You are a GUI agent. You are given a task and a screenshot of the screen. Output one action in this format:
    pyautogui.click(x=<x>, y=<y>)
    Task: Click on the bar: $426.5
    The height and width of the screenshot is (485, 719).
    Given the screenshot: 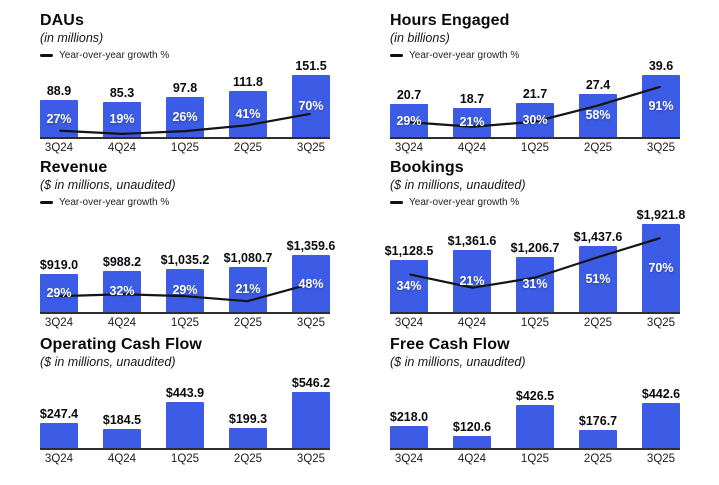 What is the action you would take?
    pyautogui.click(x=535, y=418)
    